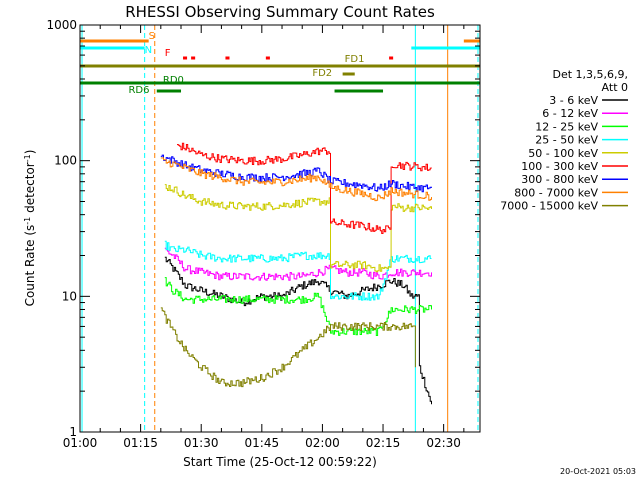 This screenshot has width=640, height=480. What do you see at coordinates (65, 161) in the screenshot?
I see `y-tick-label-2: 100` at bounding box center [65, 161].